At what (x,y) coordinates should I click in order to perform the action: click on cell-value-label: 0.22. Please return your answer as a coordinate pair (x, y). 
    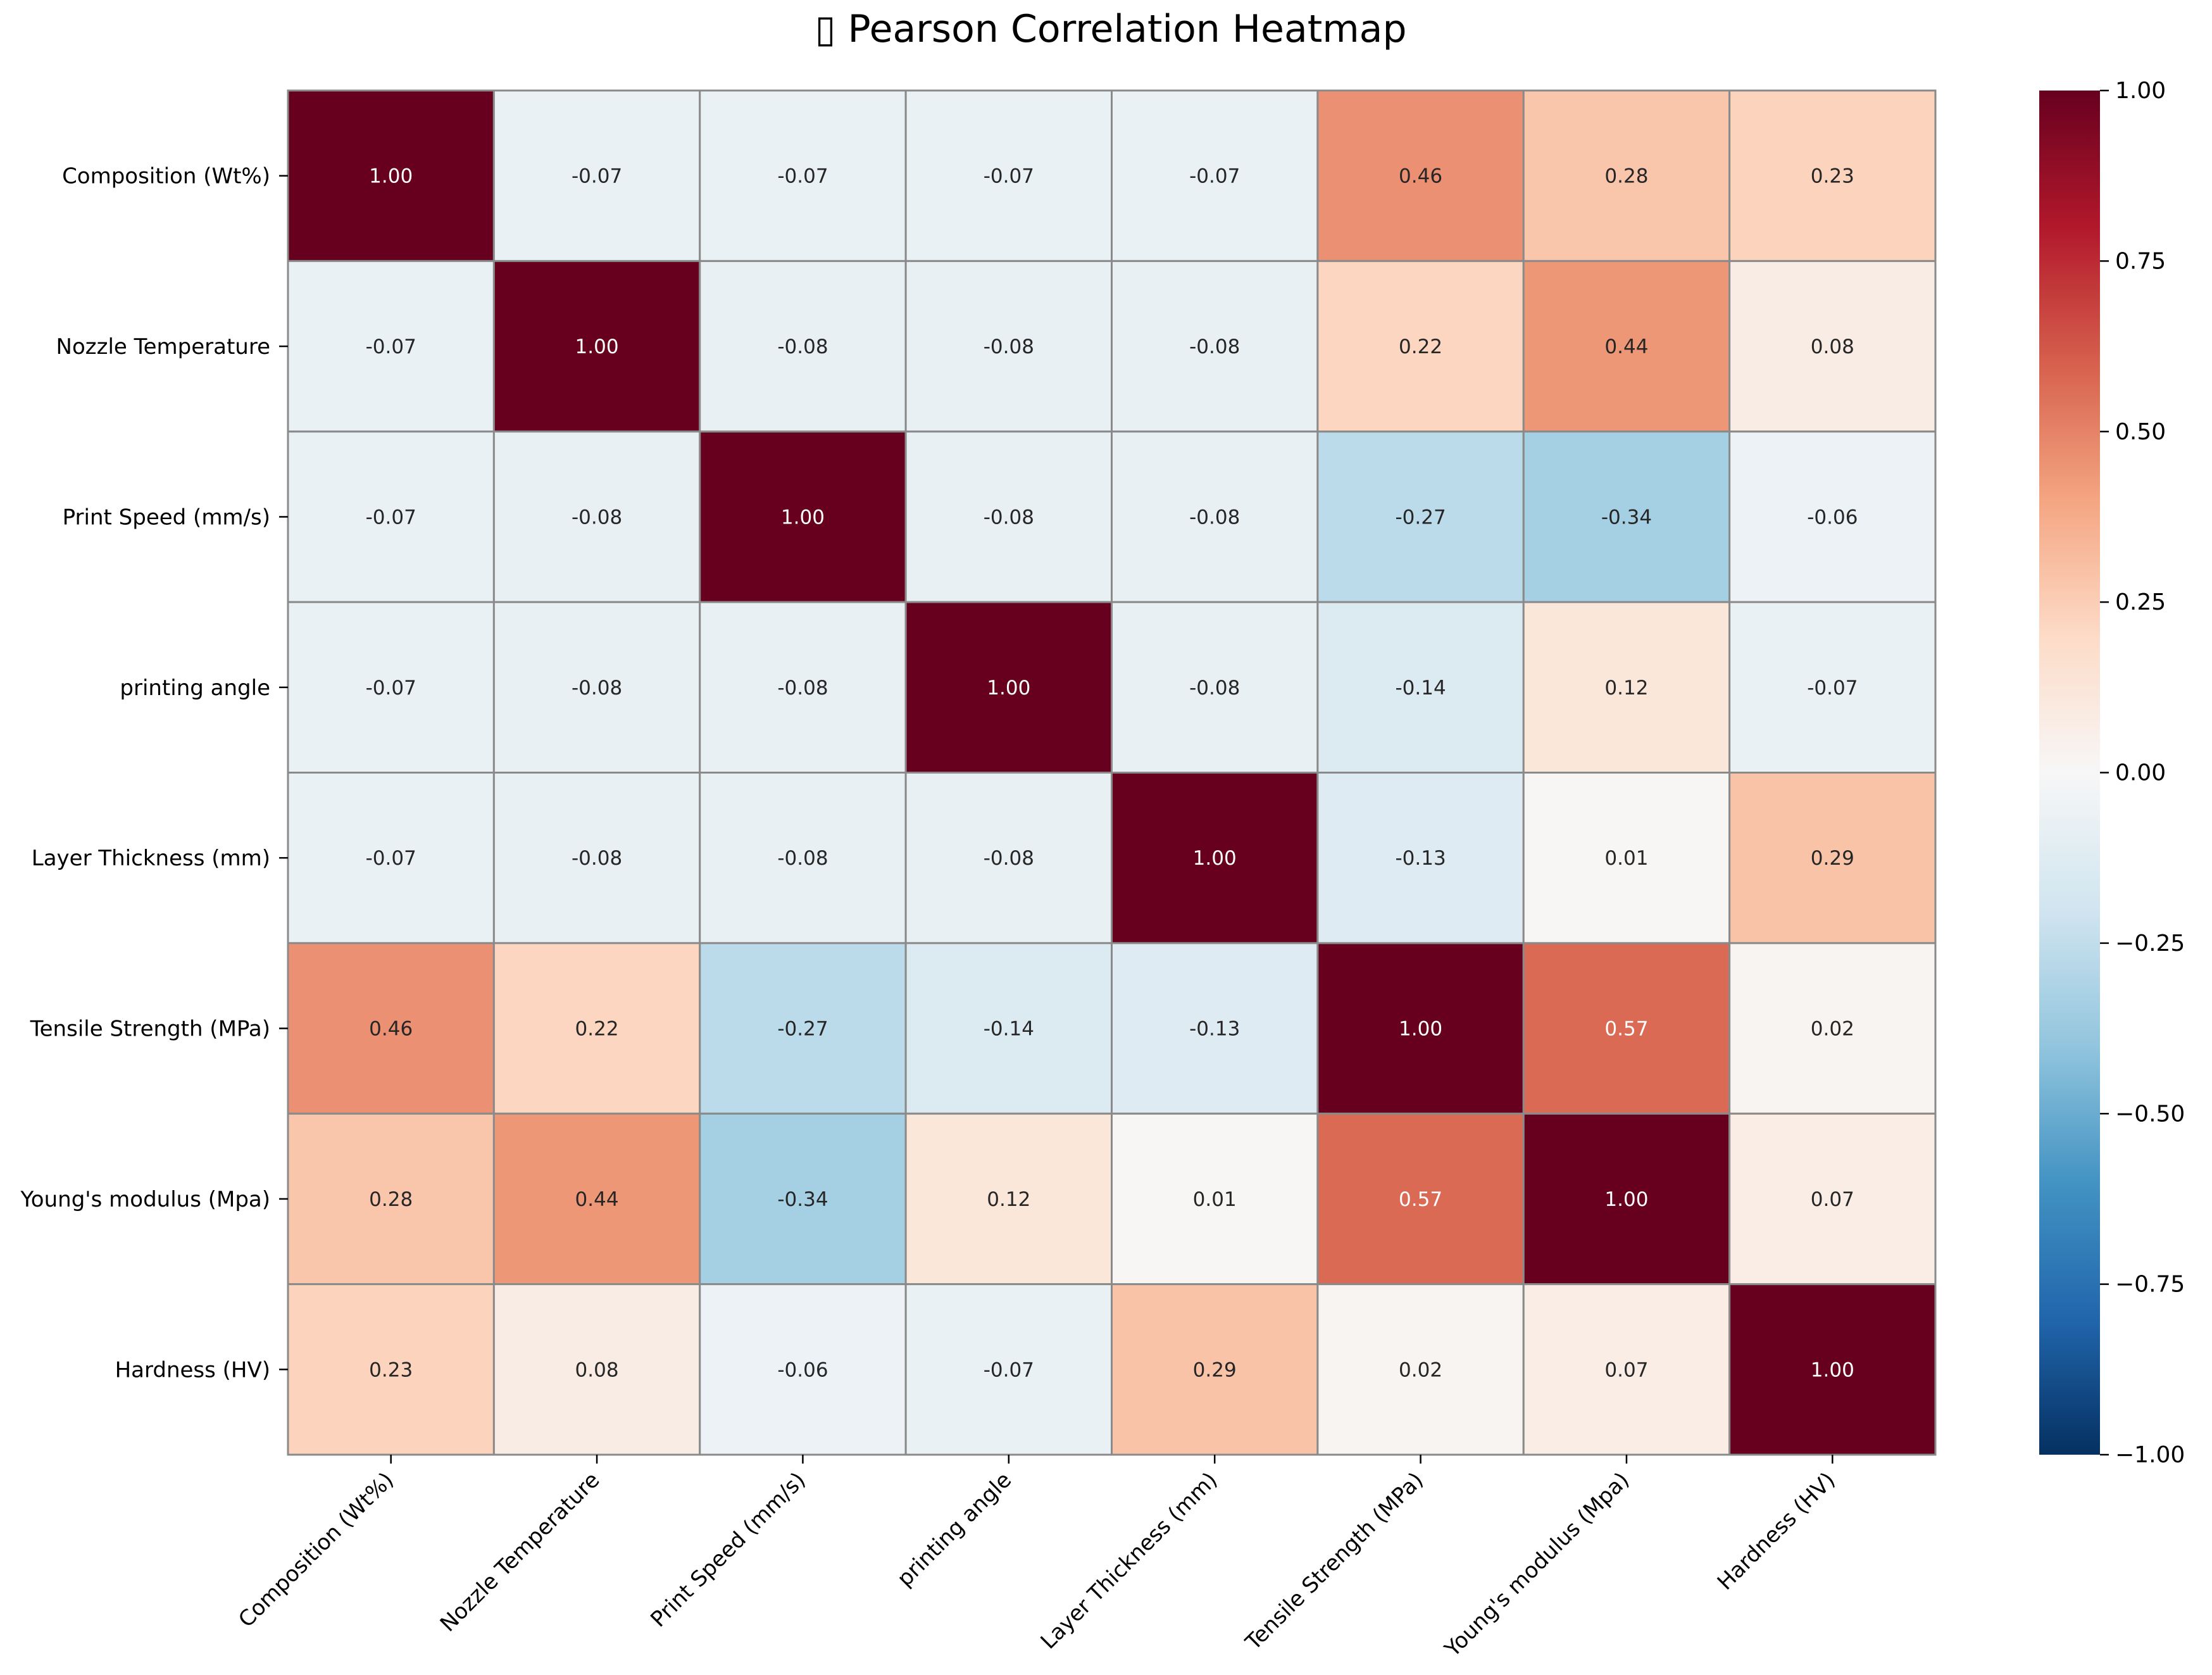
    Looking at the image, I should click on (1421, 347).